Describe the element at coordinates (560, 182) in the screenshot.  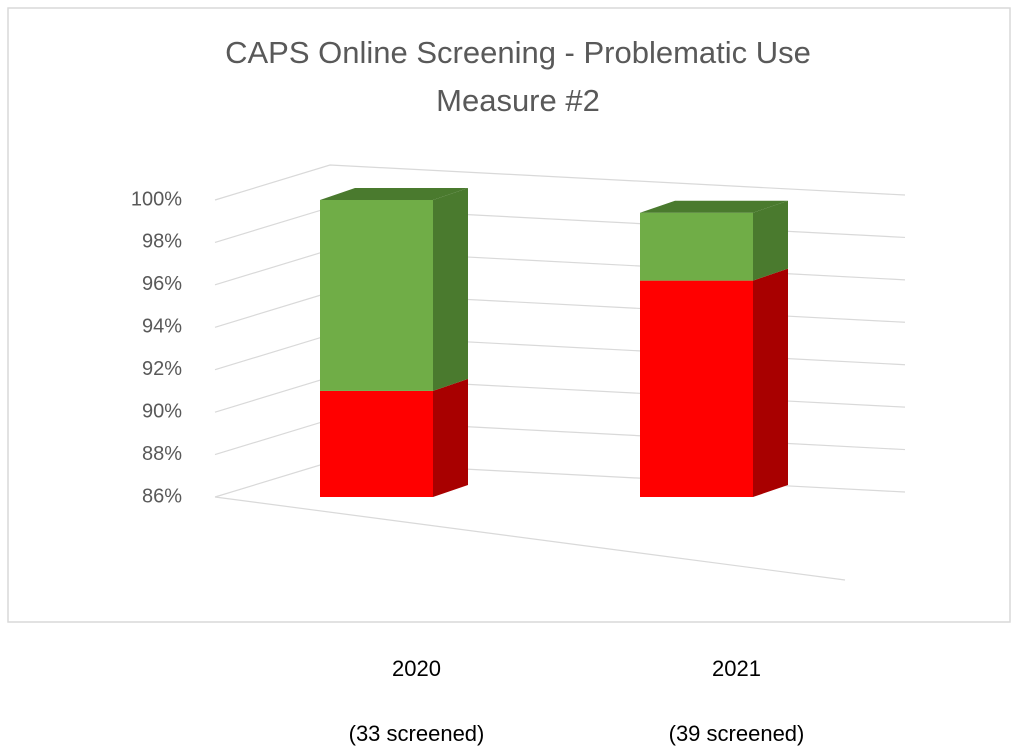
I see `grid-line` at that location.